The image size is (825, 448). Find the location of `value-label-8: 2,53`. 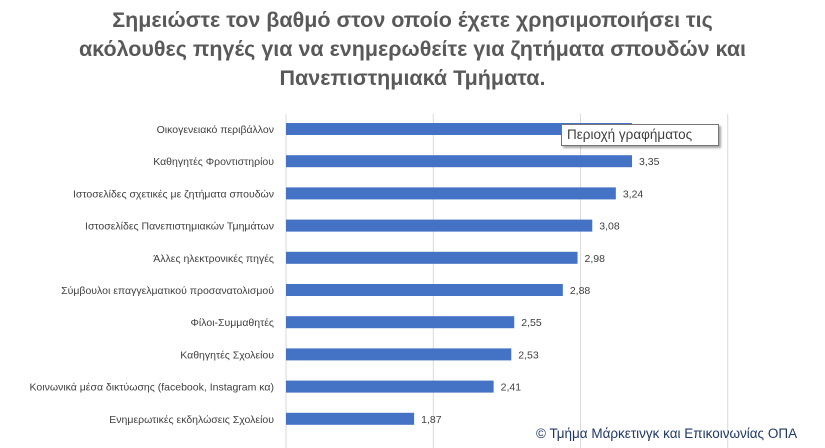

value-label-8: 2,53 is located at coordinates (528, 355).